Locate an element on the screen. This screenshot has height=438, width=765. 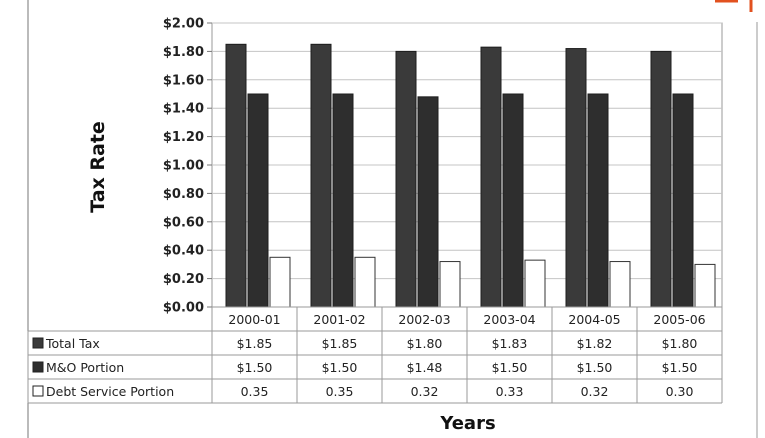
y-tick-label: $1.00 is located at coordinates (183, 166).